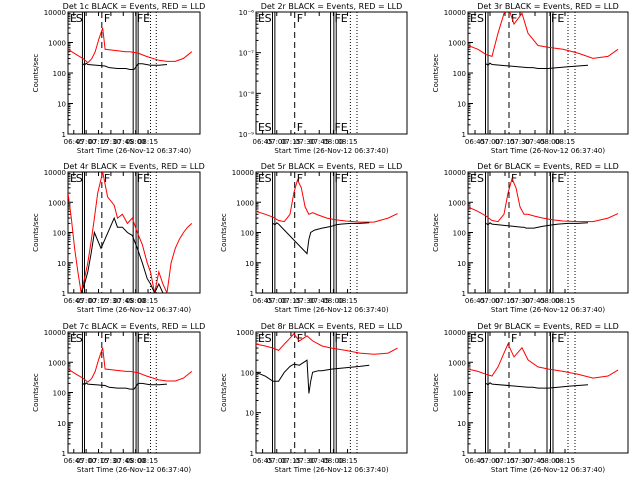 This screenshot has height=480, width=640. I want to click on y-tick-label: 10⁻⁶, so click(247, 13).